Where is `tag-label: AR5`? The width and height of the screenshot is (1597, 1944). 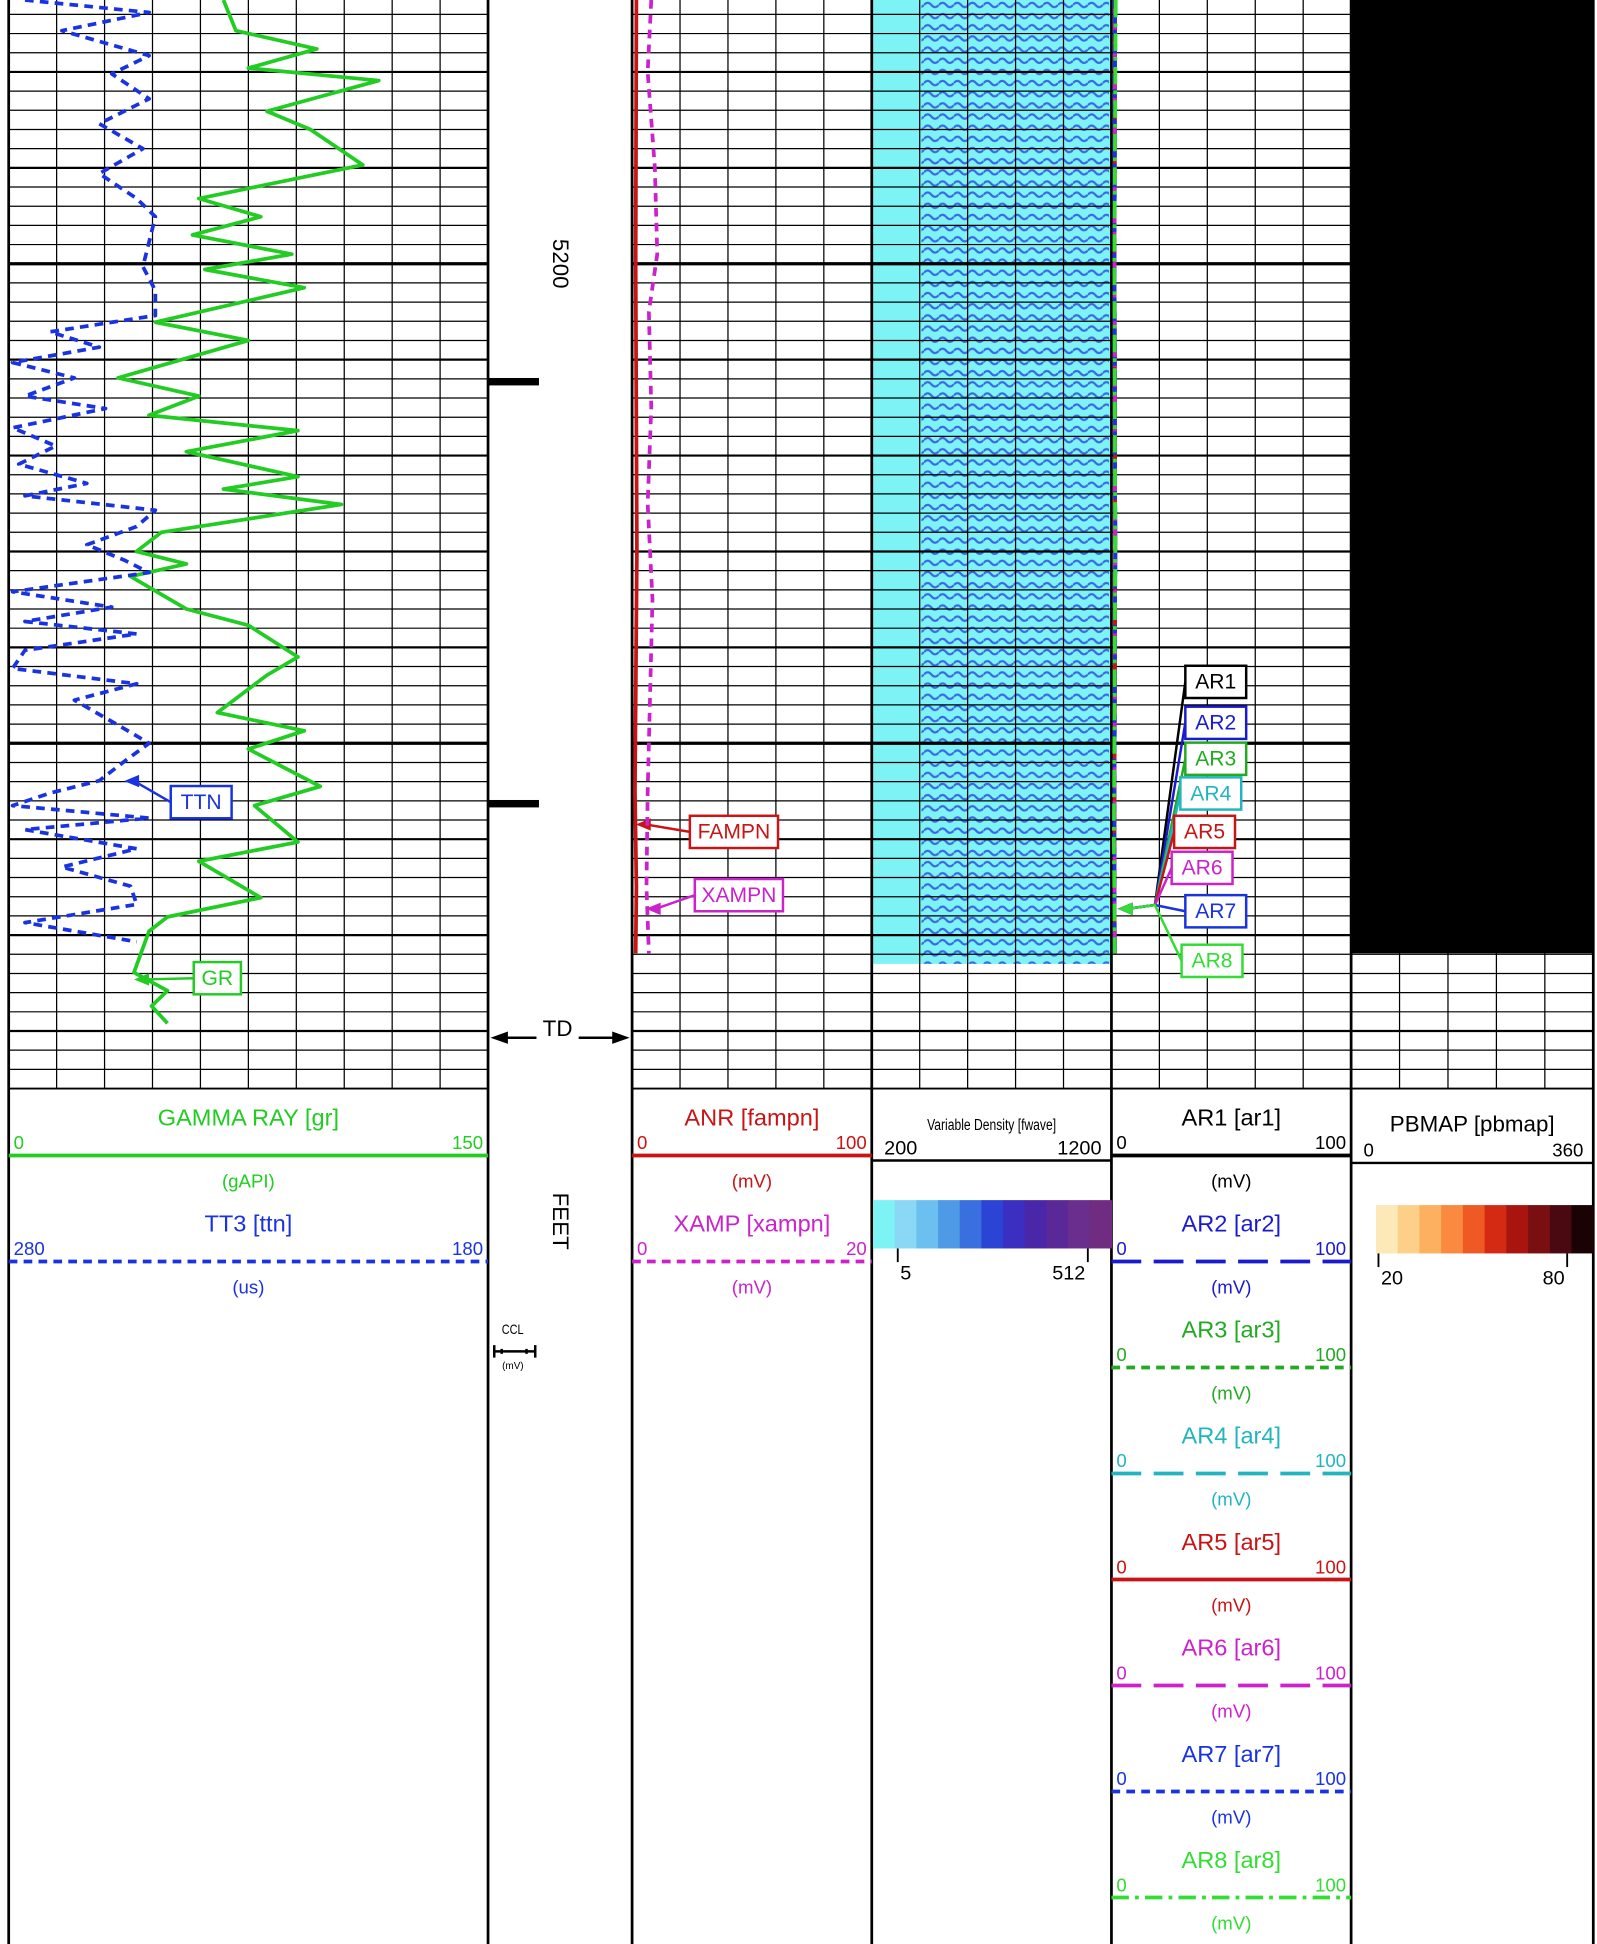
tag-label: AR5 is located at coordinates (1204, 832).